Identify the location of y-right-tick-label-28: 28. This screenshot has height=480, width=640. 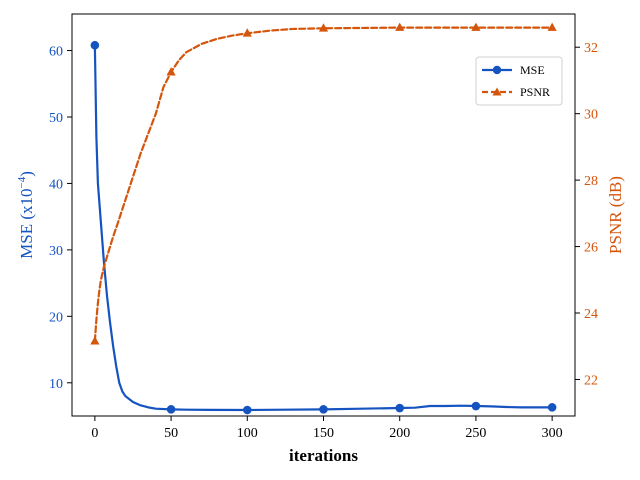
(591, 181).